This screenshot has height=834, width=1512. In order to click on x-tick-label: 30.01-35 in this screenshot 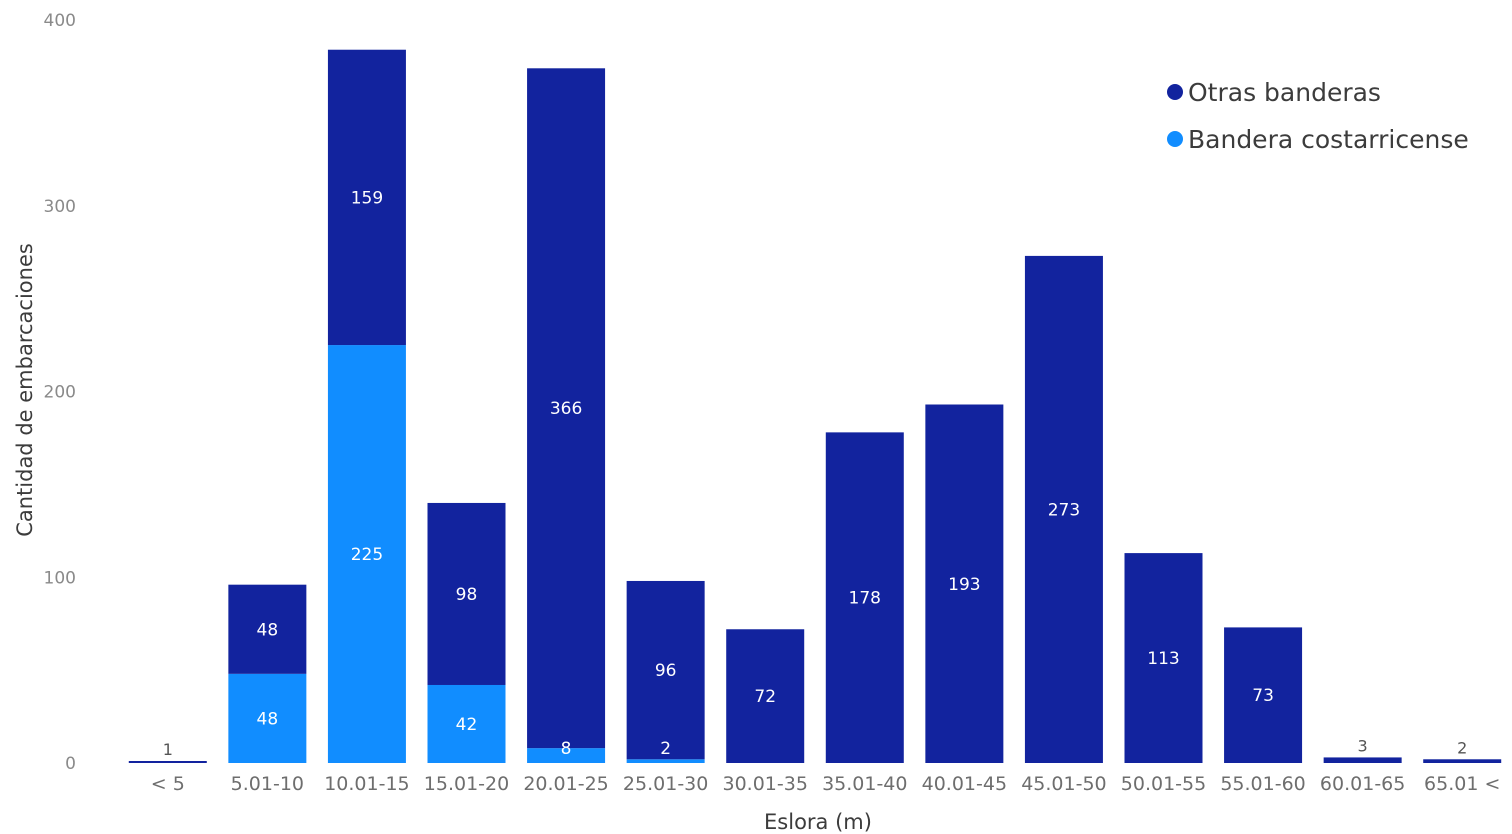, I will do `click(764, 784)`.